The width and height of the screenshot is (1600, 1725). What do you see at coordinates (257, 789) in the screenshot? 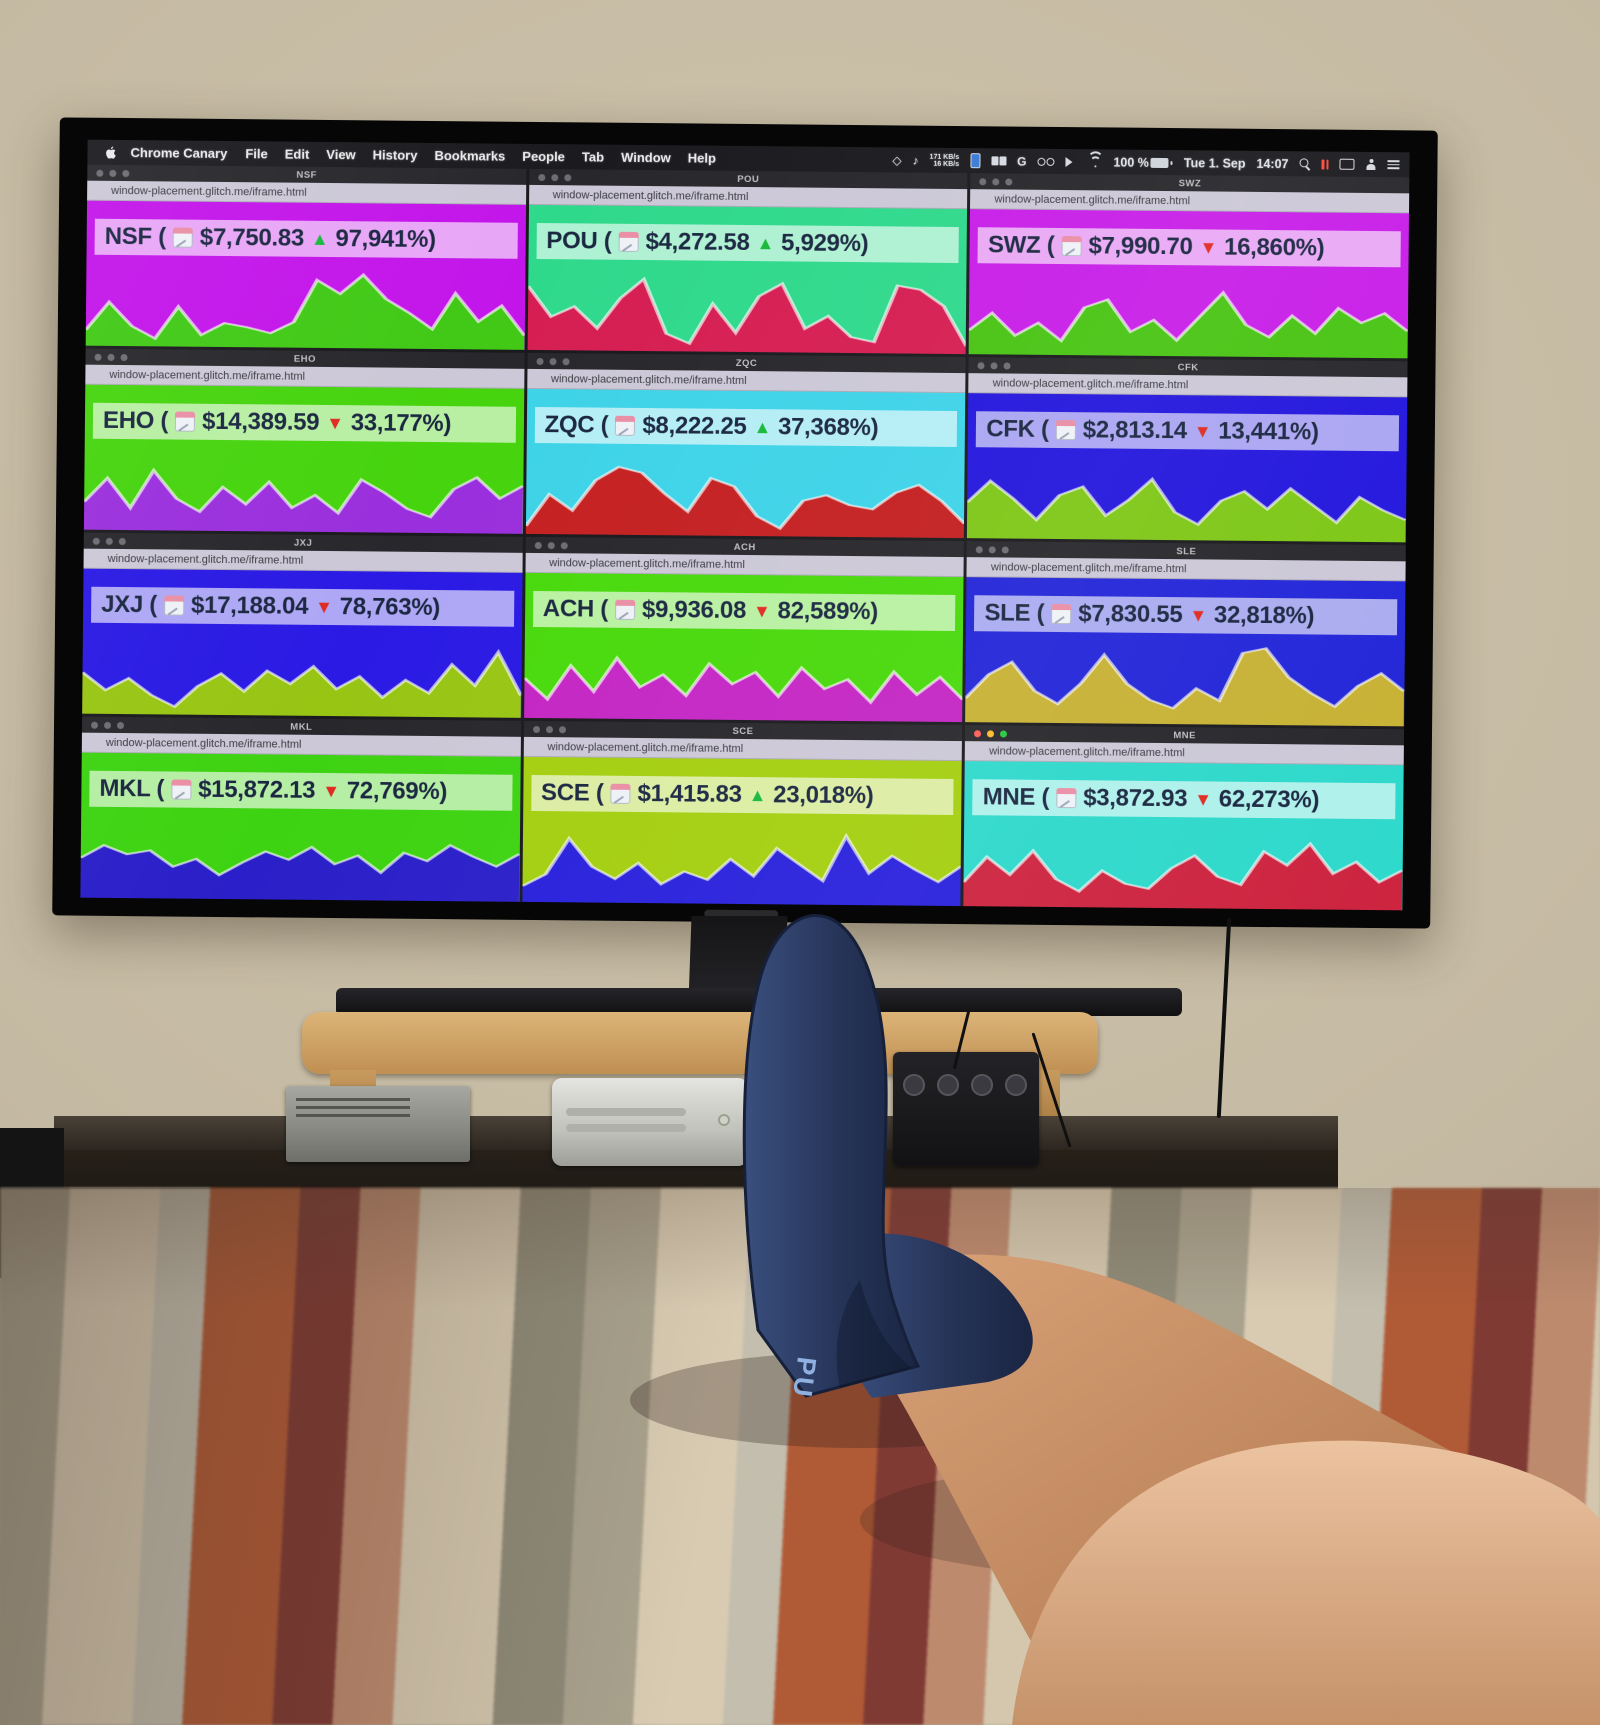
I see `ticker-price: $15,872.13` at bounding box center [257, 789].